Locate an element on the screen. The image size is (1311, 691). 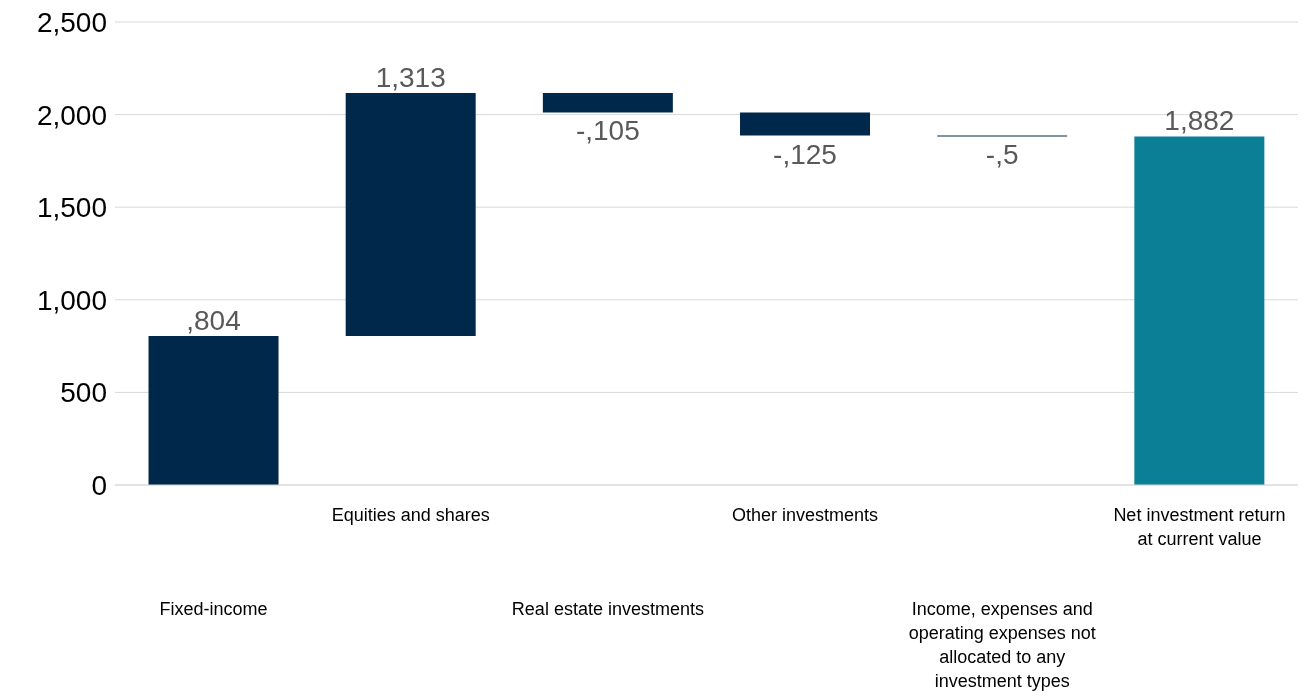
x-tick-label: Net investment return at current value is located at coordinates (1199, 527).